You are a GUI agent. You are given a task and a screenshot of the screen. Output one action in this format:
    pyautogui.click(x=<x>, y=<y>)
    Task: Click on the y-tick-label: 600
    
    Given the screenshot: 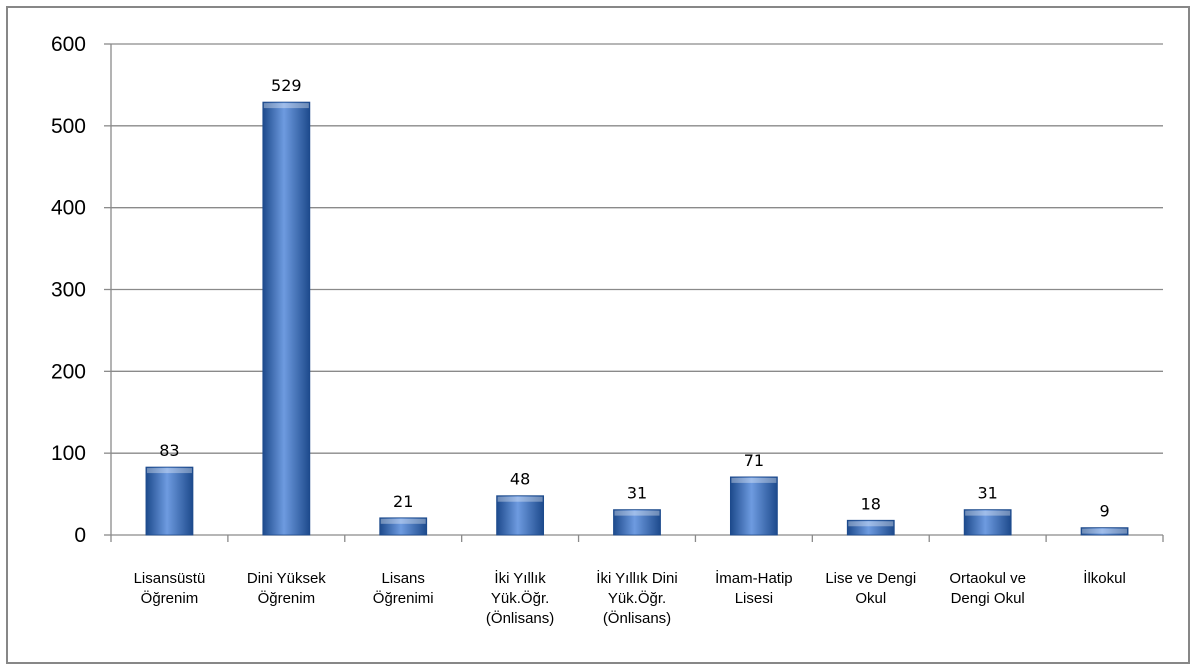 What is the action you would take?
    pyautogui.click(x=68, y=44)
    